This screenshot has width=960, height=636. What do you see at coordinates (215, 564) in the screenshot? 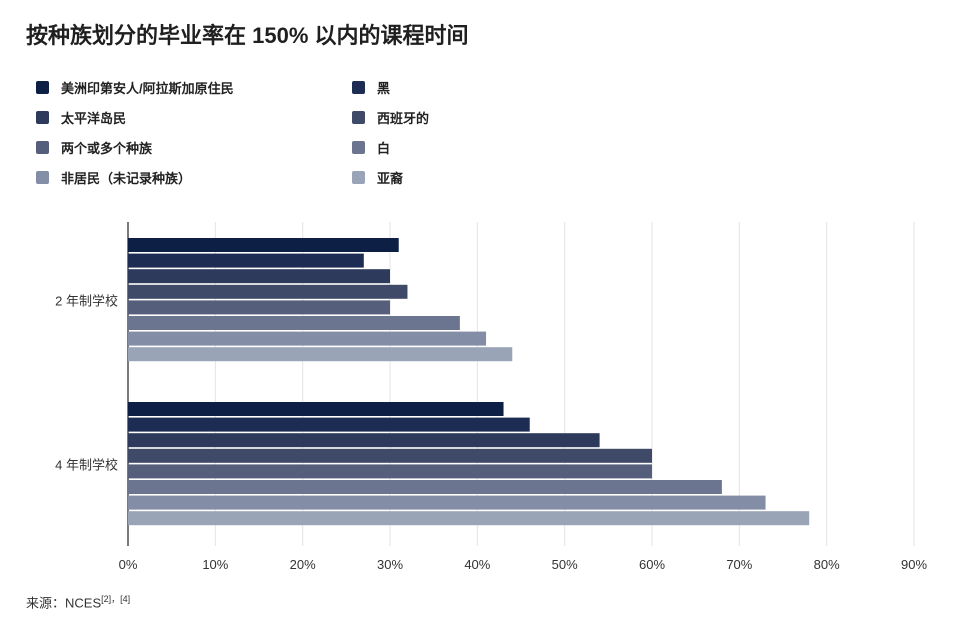
I see `x-tick-label: 10%` at bounding box center [215, 564].